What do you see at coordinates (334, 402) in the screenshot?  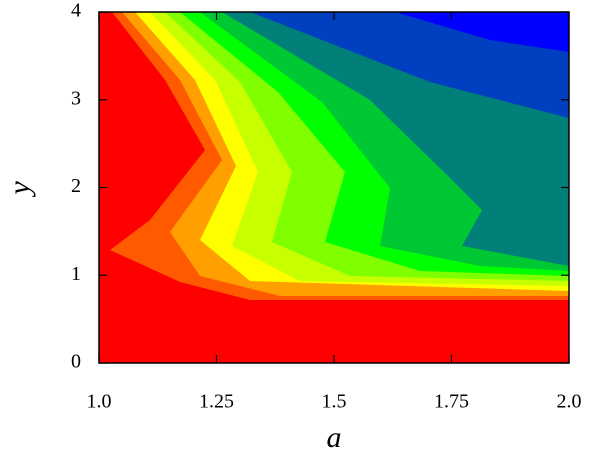 I see `x-tick-label: 1.5` at bounding box center [334, 402].